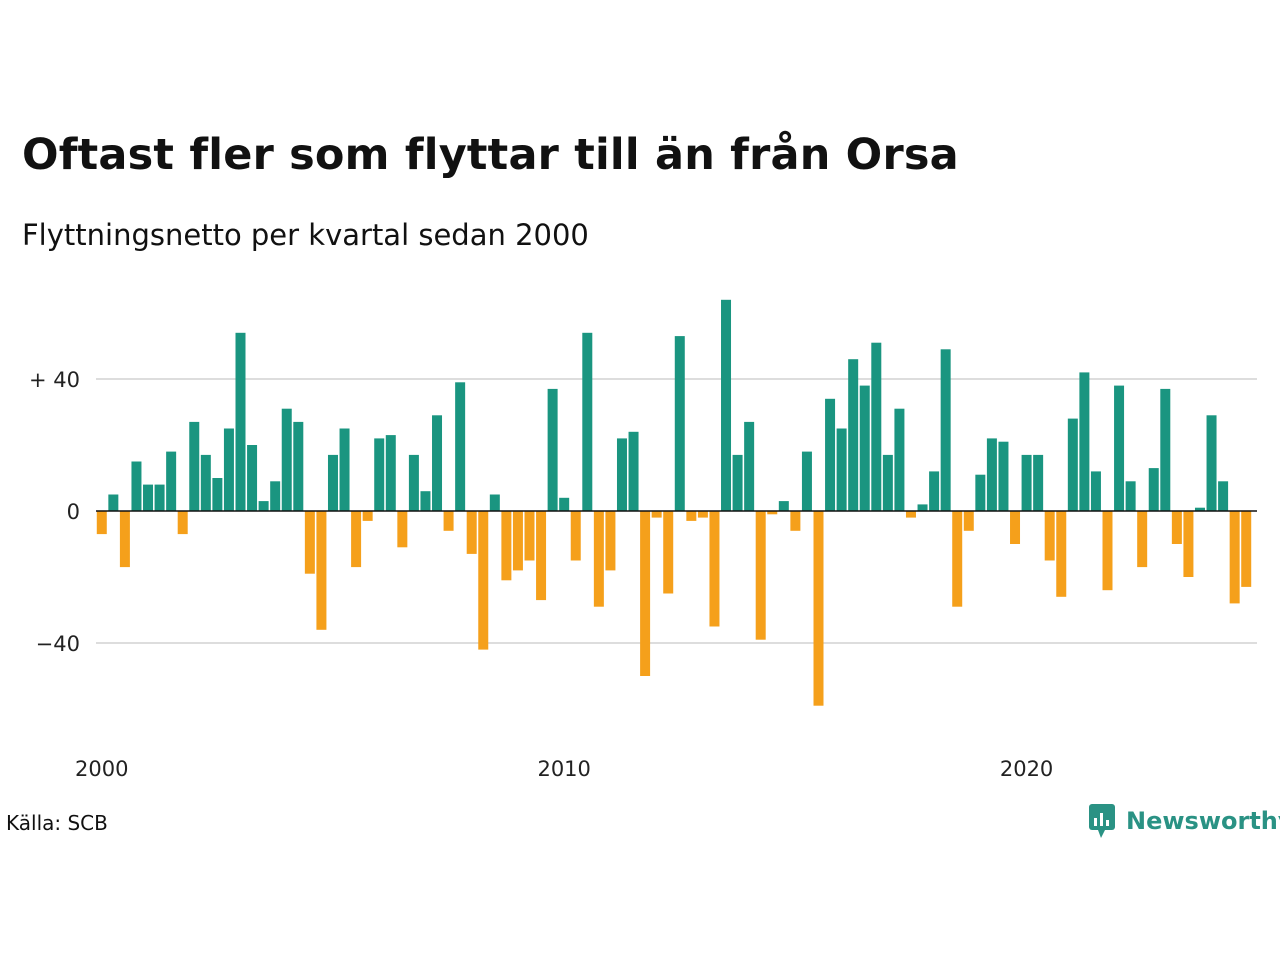 The width and height of the screenshot is (1280, 960). Describe the element at coordinates (563, 769) in the screenshot. I see `x-tick-label: 2010` at that location.